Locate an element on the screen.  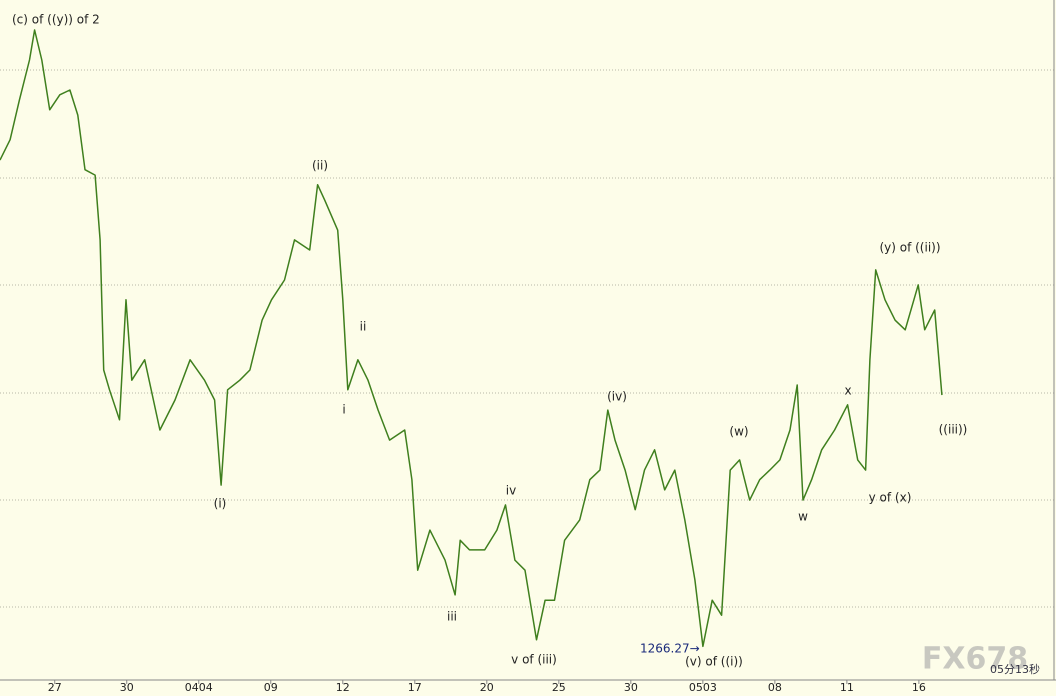
annotation: ((iii)) is located at coordinates (953, 430).